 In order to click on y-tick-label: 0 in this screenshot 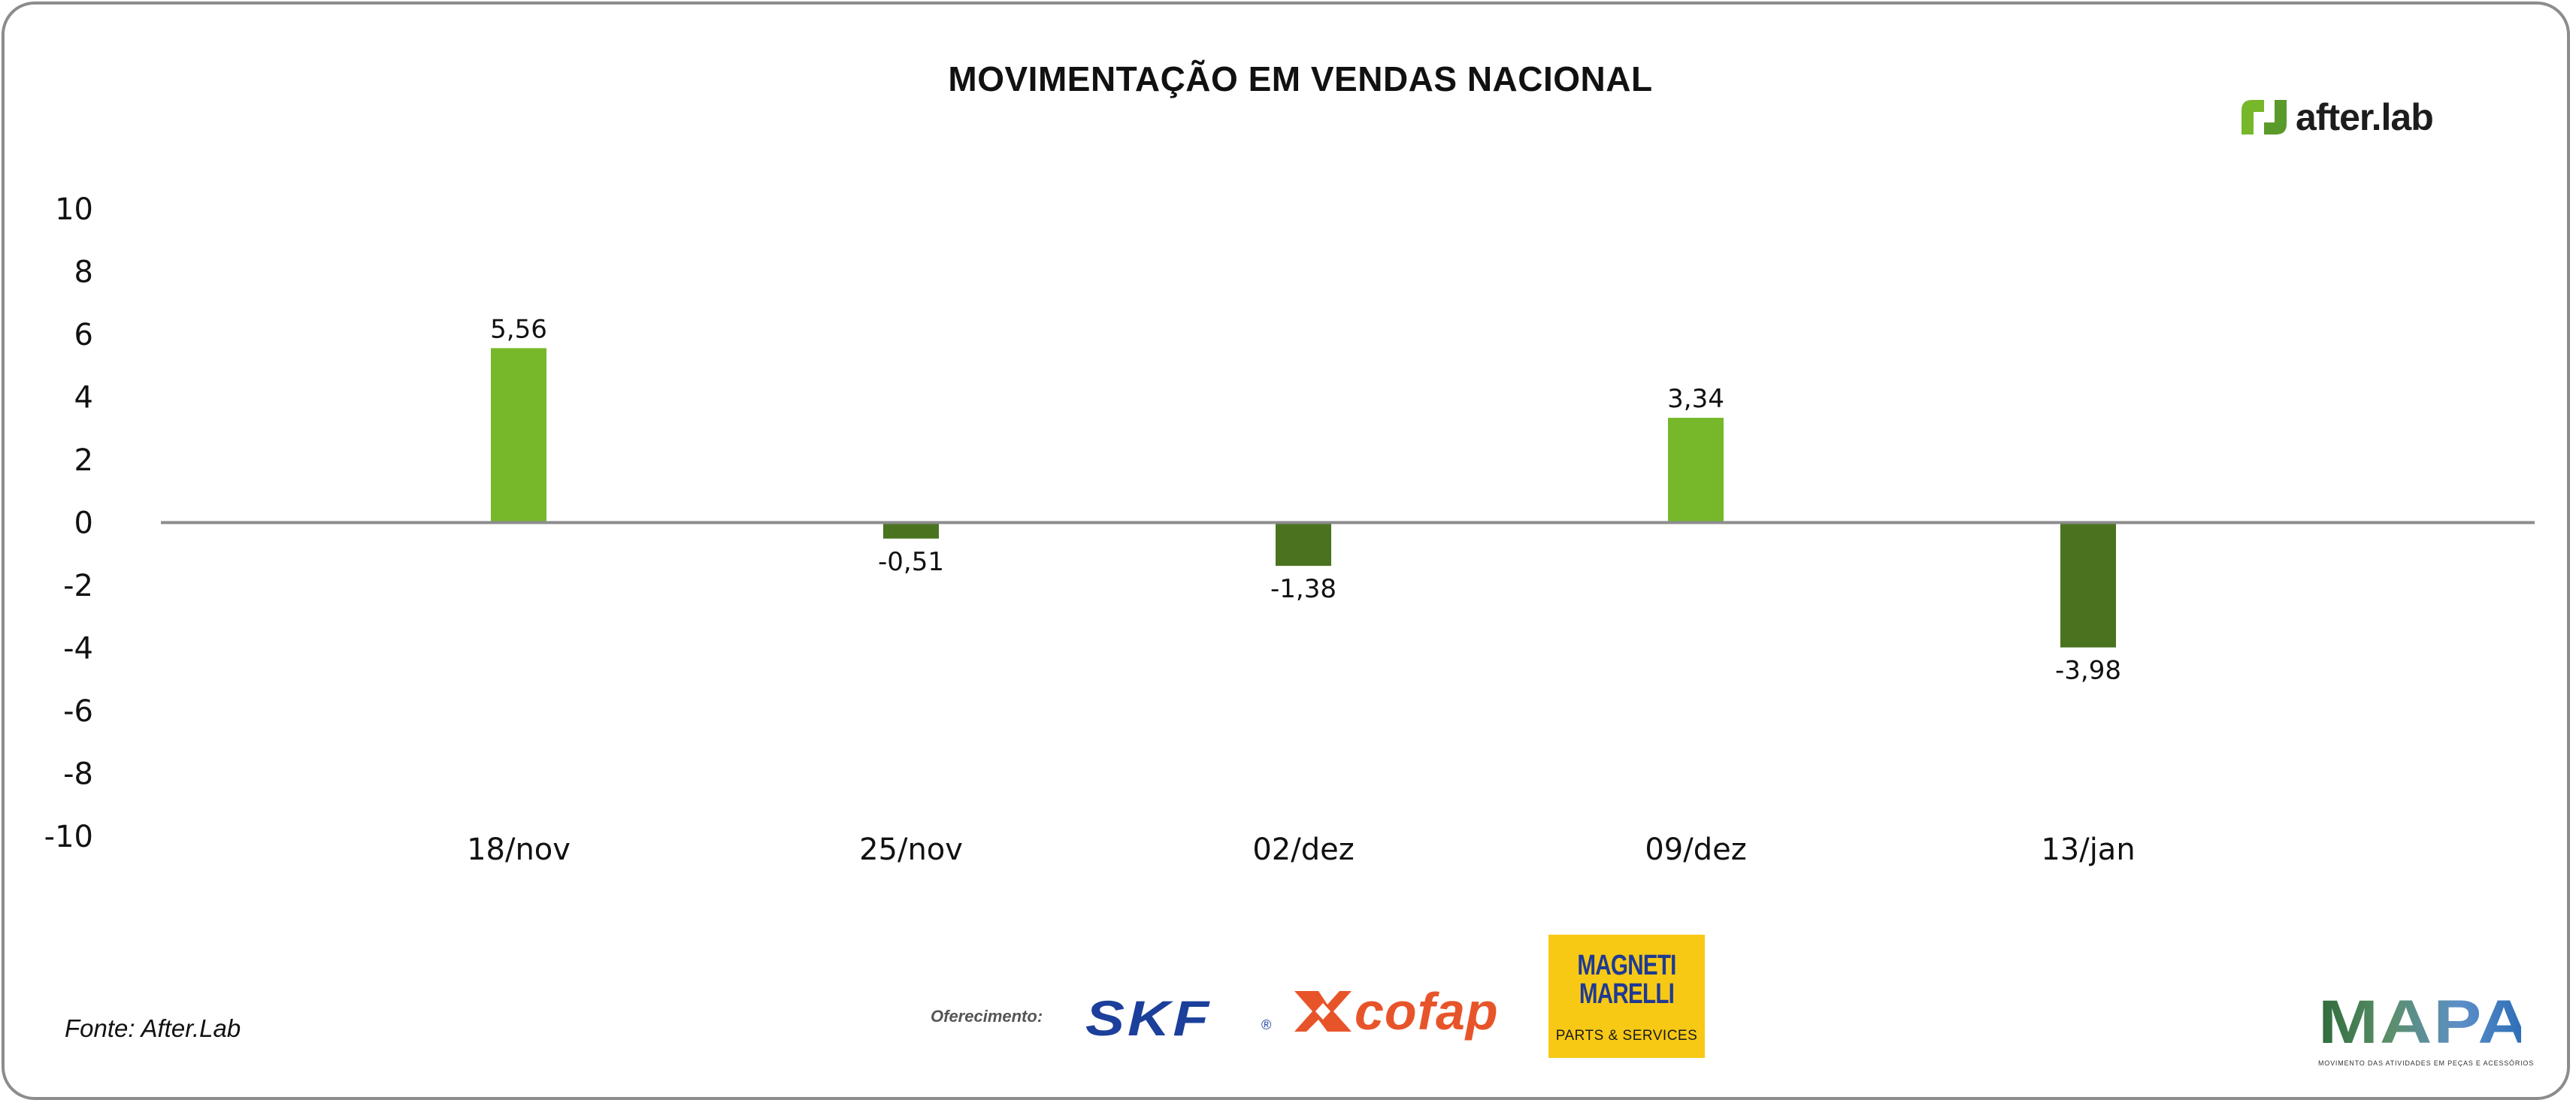, I will do `click(83, 523)`.